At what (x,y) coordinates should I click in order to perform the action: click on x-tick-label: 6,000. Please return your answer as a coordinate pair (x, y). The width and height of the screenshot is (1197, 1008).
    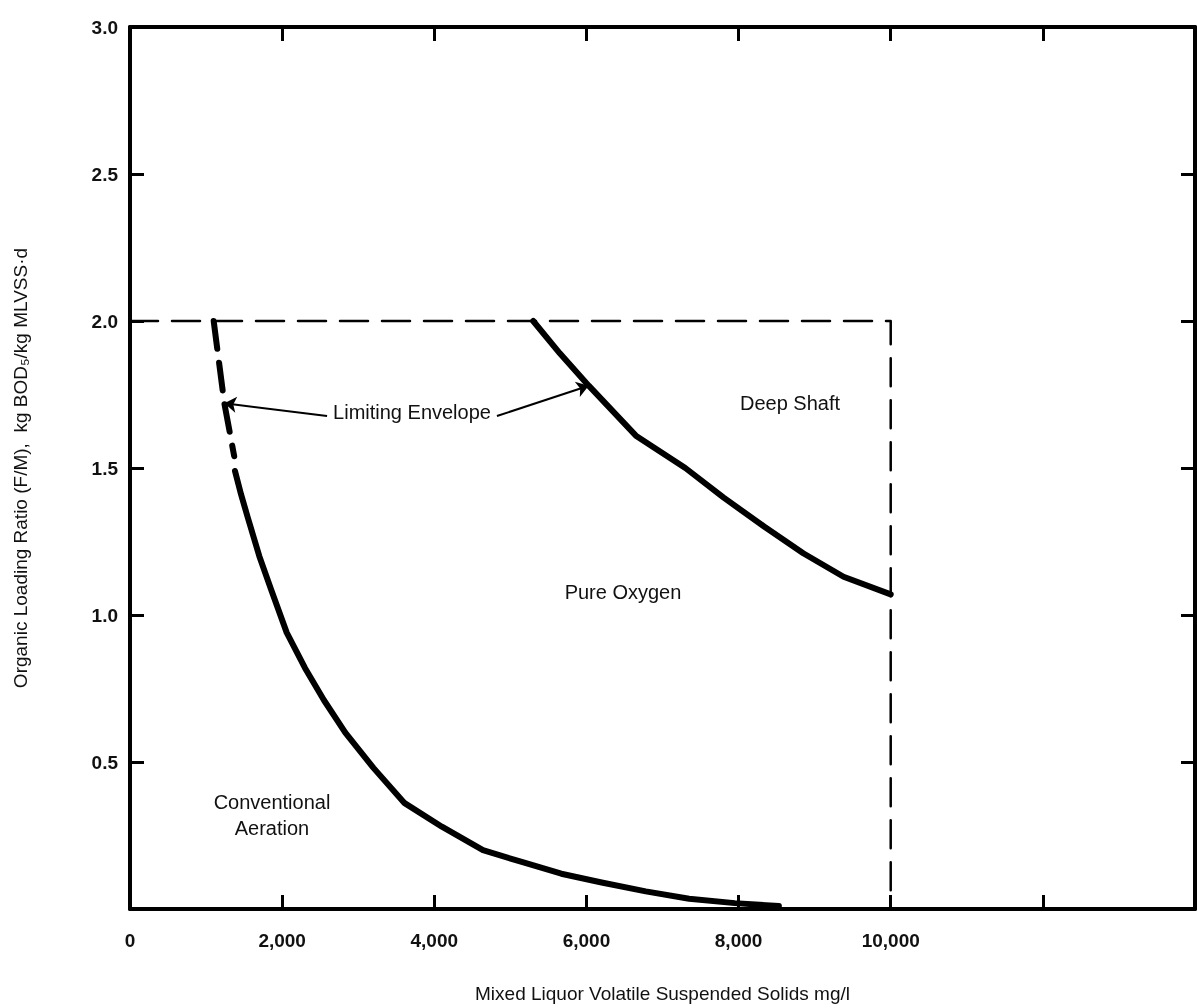
    Looking at the image, I should click on (586, 940).